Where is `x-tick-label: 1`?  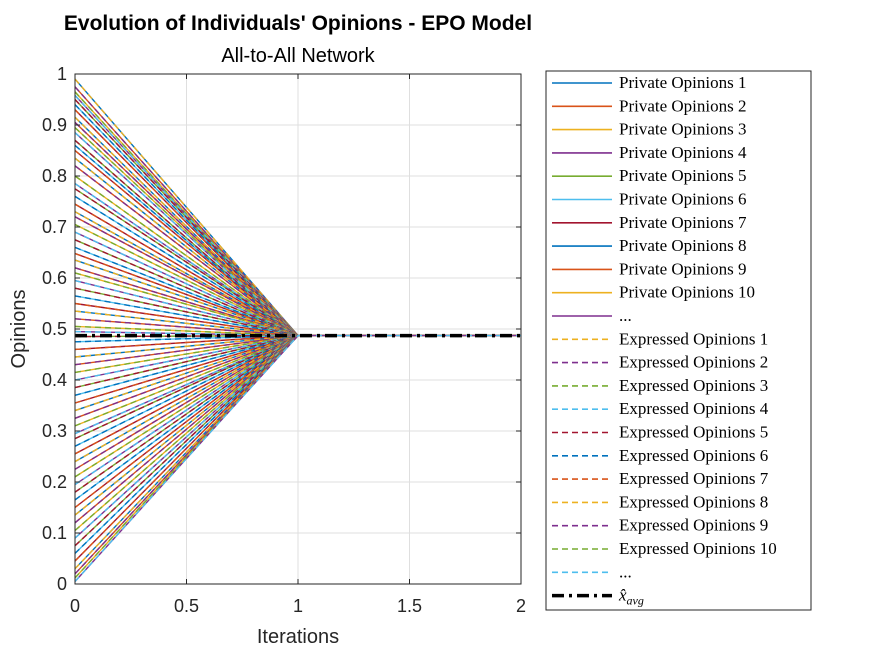
x-tick-label: 1 is located at coordinates (298, 606).